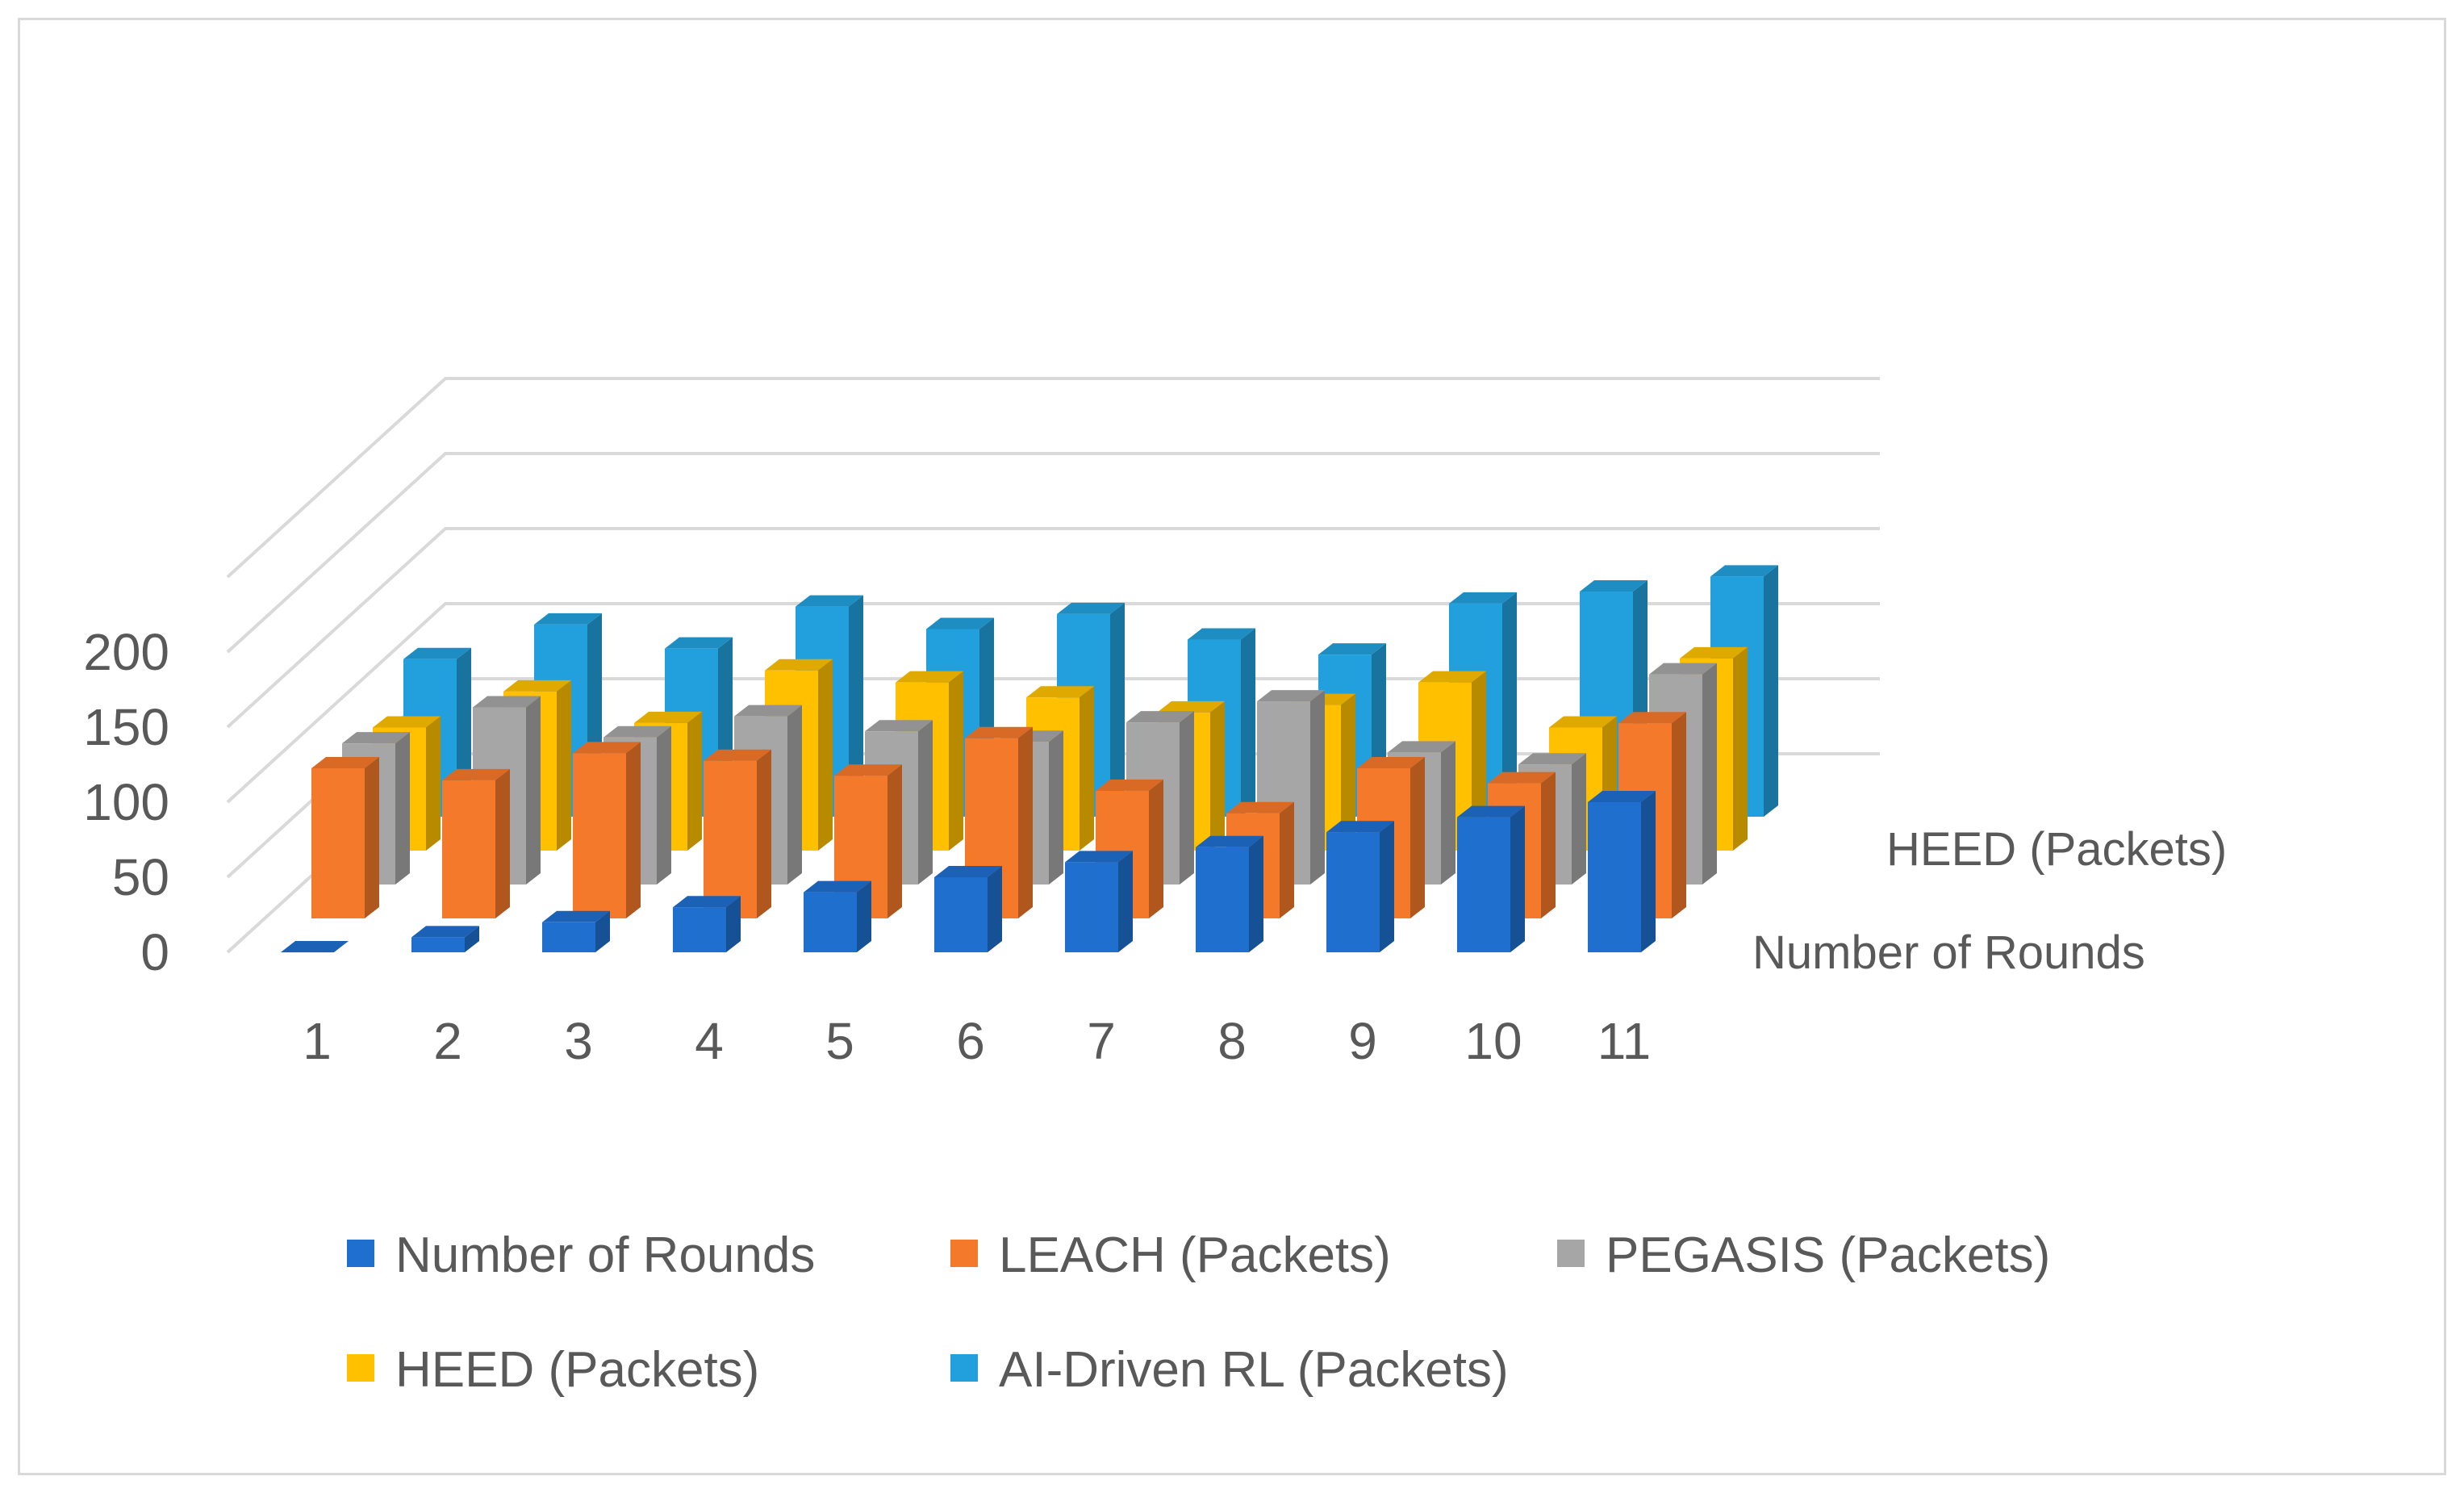  What do you see at coordinates (1948, 953) in the screenshot?
I see `depth-axis-label: Number of Rounds` at bounding box center [1948, 953].